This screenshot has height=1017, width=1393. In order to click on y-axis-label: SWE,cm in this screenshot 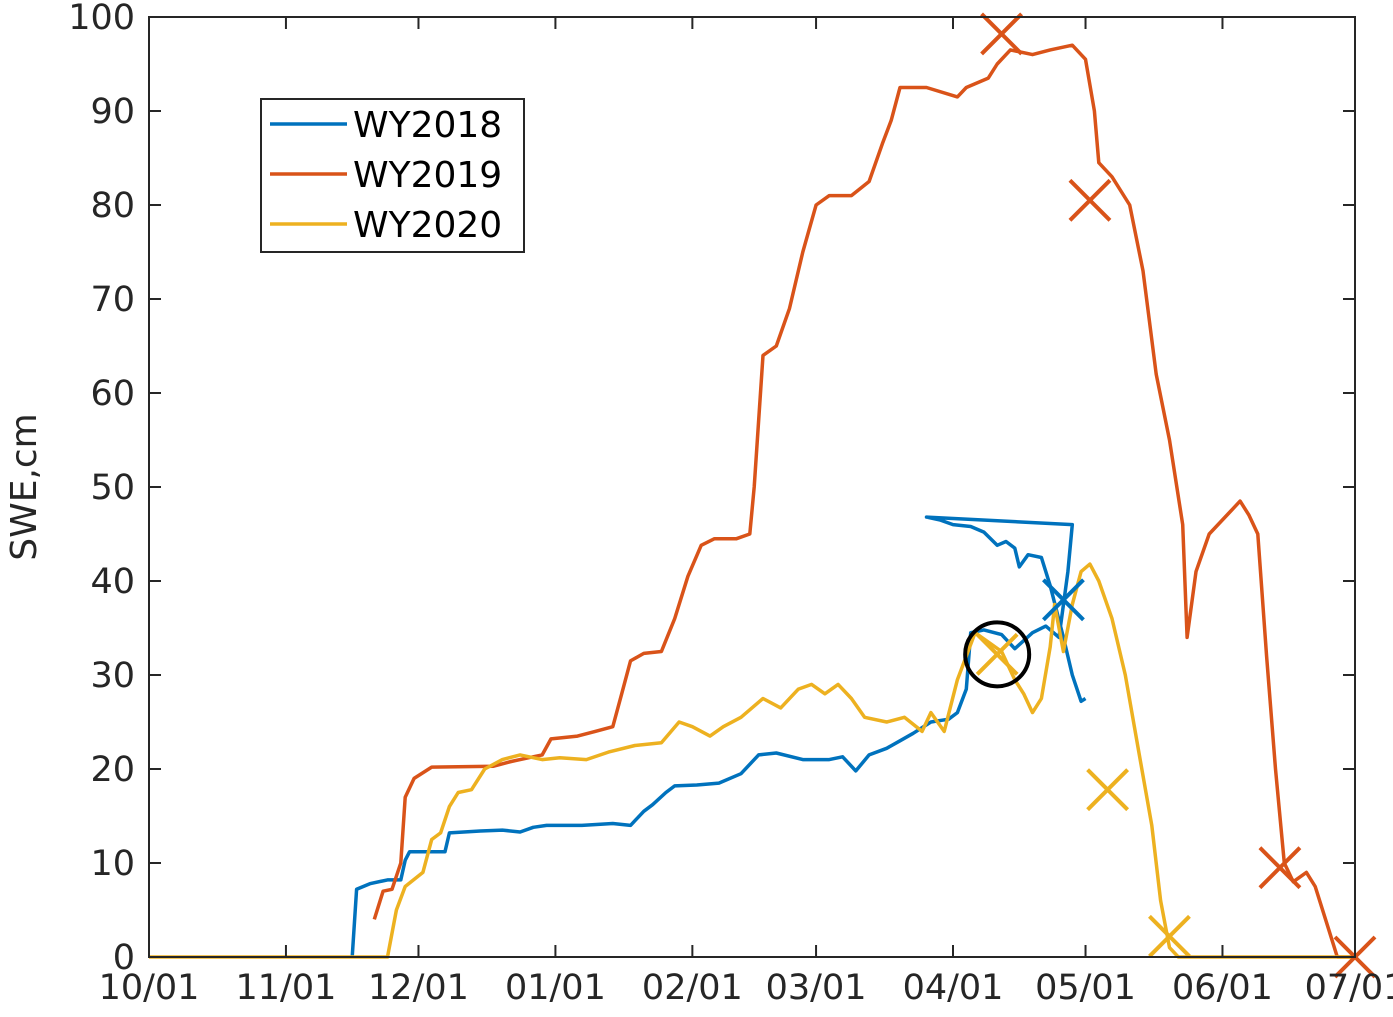, I will do `click(24, 487)`.